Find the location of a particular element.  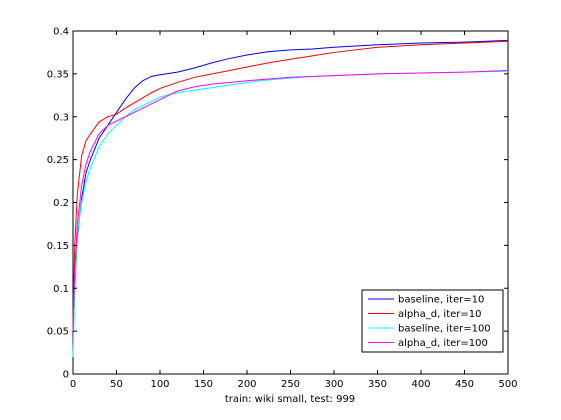

y-tick-label: 0.05 is located at coordinates (58, 332).